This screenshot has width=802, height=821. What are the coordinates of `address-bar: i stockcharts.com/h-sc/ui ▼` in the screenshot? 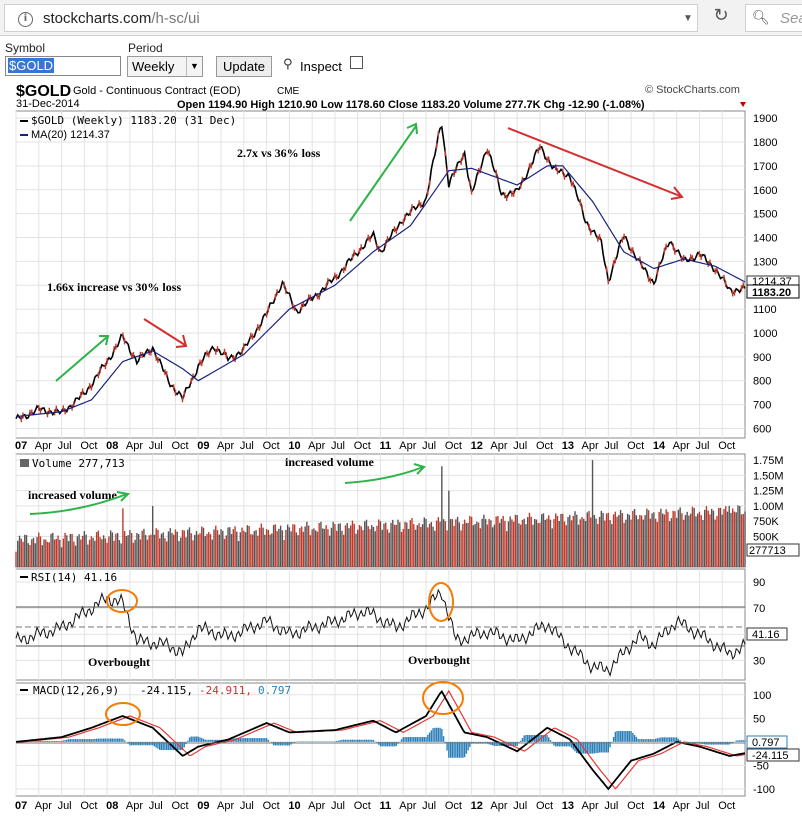 It's located at (351, 18).